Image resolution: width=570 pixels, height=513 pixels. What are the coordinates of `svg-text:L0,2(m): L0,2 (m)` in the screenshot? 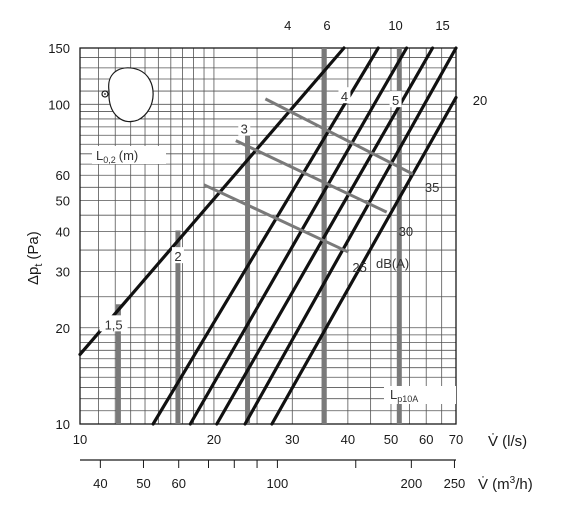 It's located at (117, 156).